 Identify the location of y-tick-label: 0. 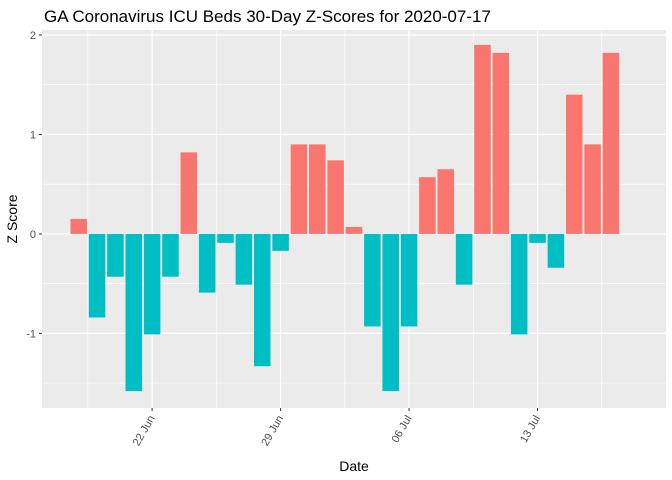
(33, 235).